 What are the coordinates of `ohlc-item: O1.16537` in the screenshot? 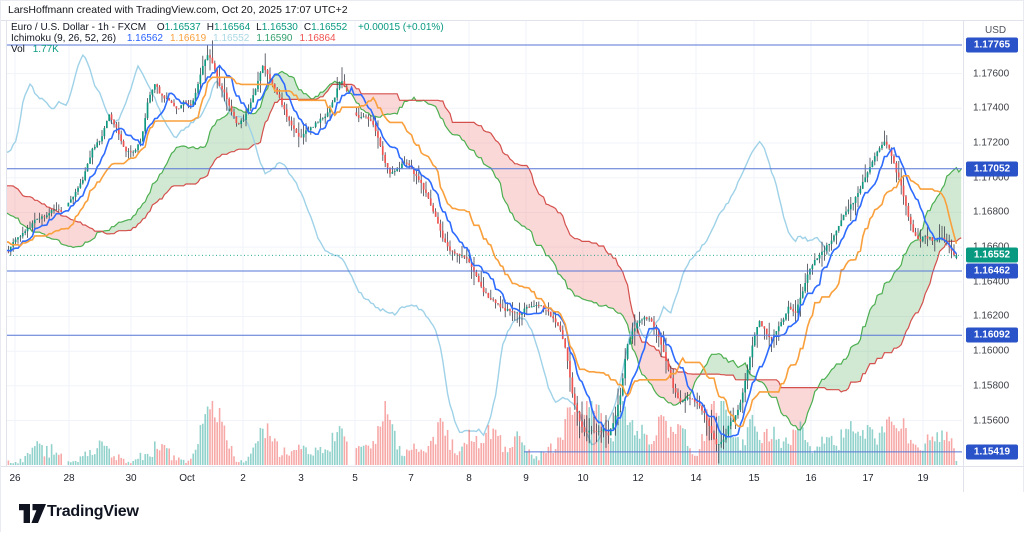 It's located at (178, 27).